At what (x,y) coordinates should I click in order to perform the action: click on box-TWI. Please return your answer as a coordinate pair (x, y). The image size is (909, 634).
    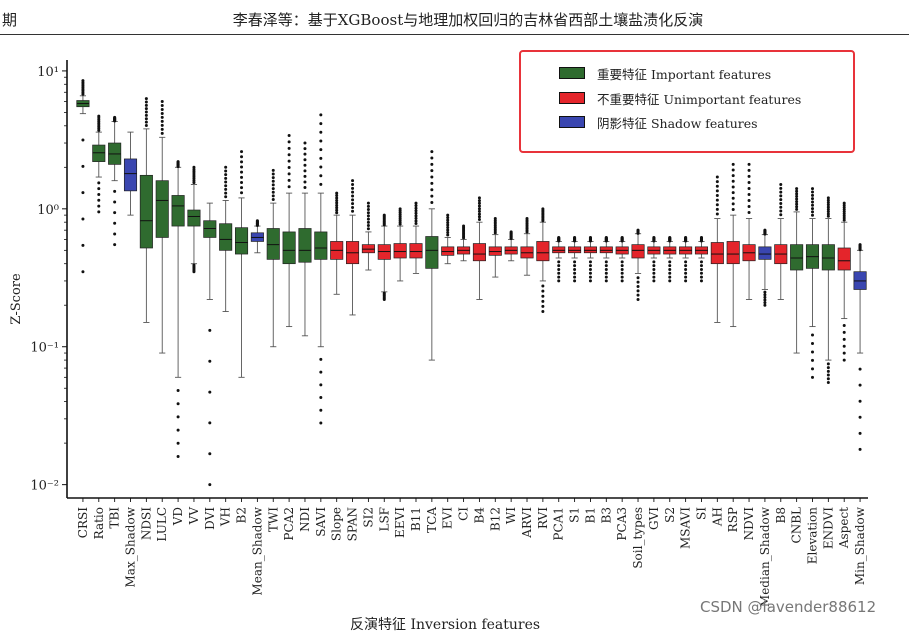
    Looking at the image, I should click on (273, 244).